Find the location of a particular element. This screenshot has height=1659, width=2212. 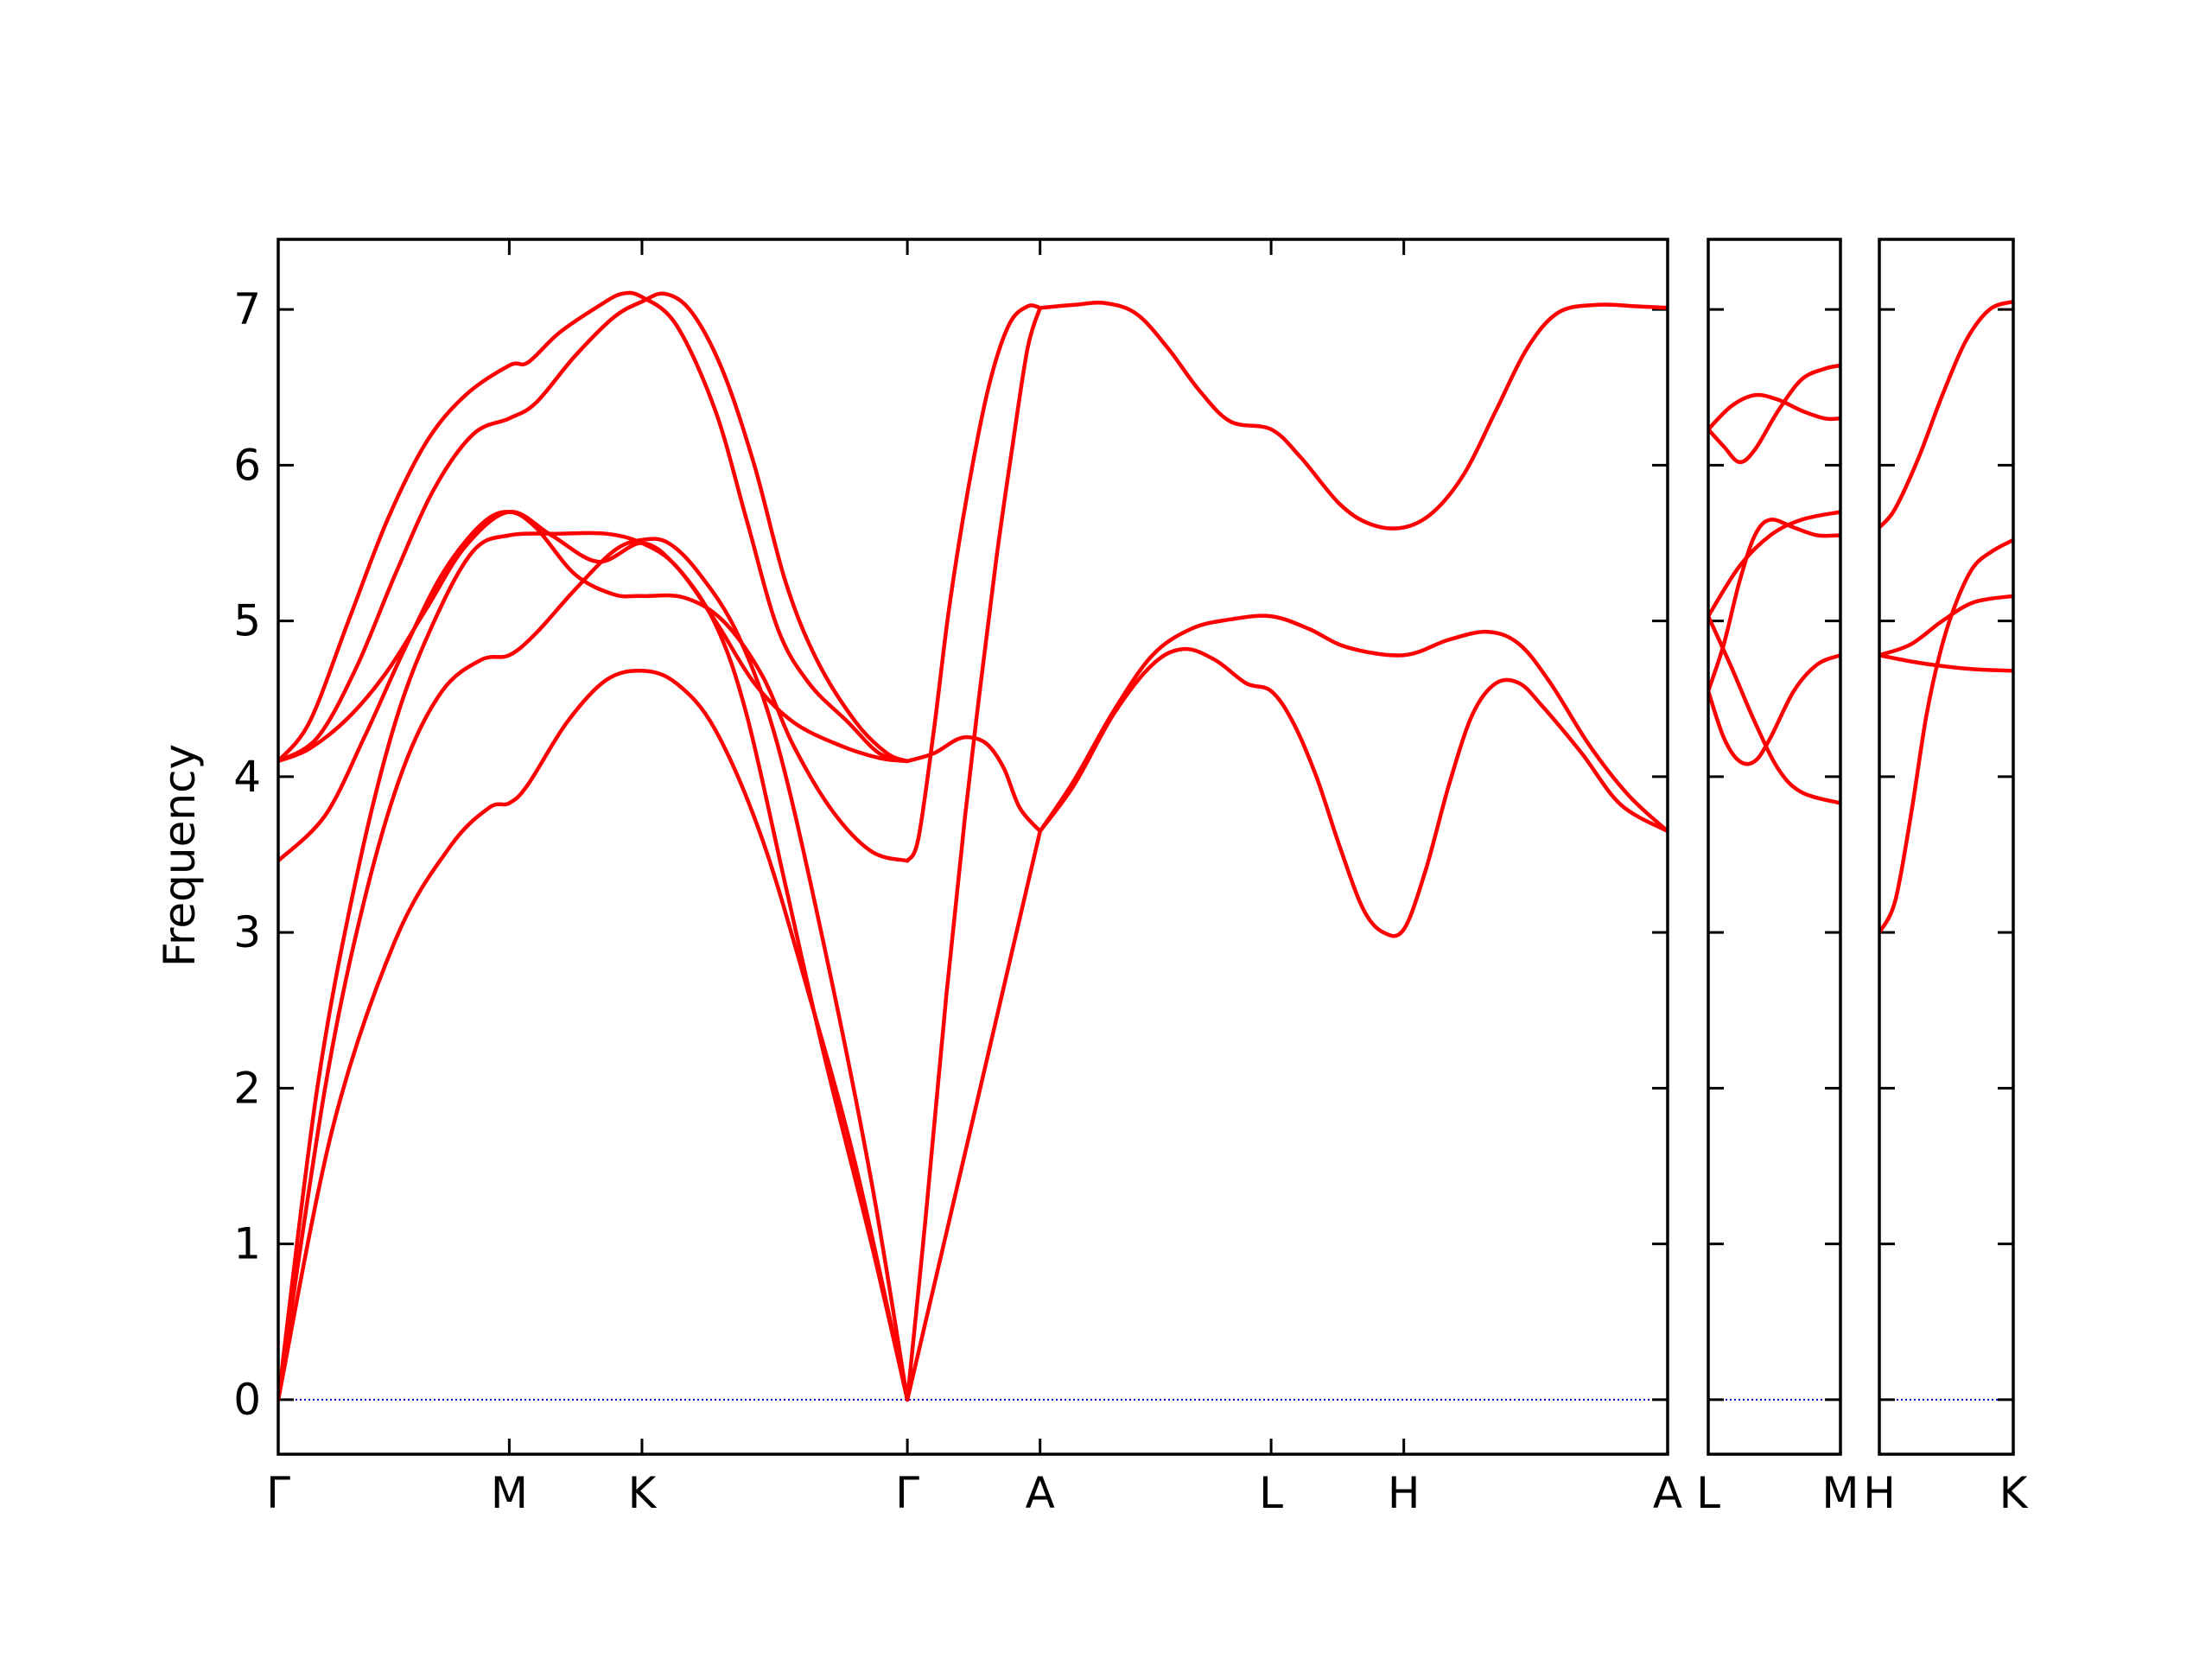

band-main-b12 is located at coordinates (1353, 792).